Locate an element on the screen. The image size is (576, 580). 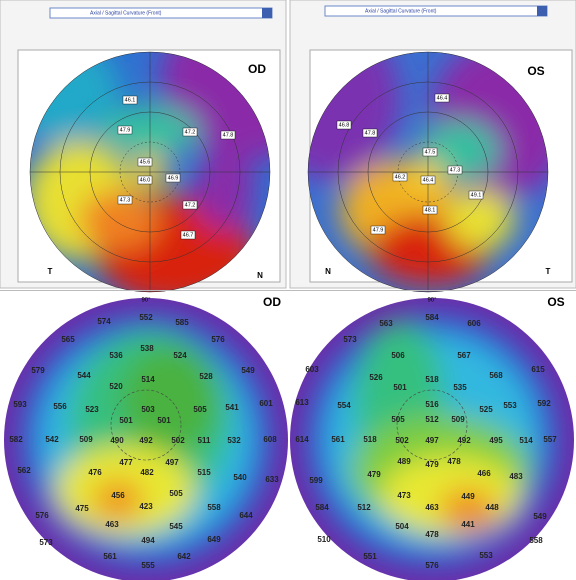
curvature-label: 47.8 is located at coordinates (370, 133).